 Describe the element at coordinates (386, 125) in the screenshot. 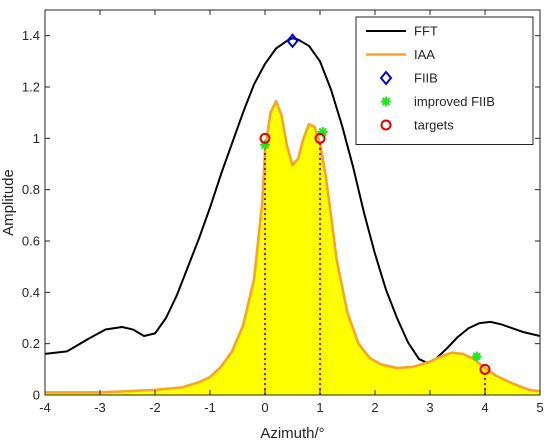

I see `legend-swatch-targets` at that location.